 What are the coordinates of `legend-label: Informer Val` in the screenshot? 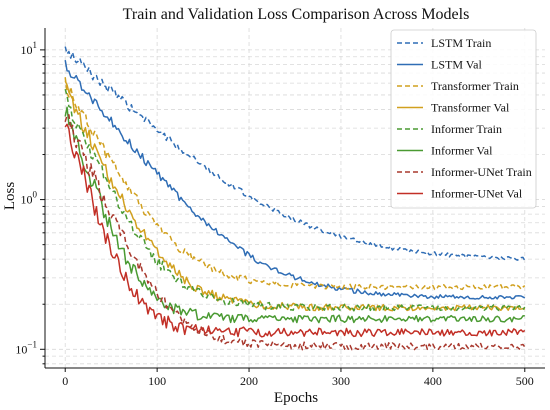 It's located at (462, 151).